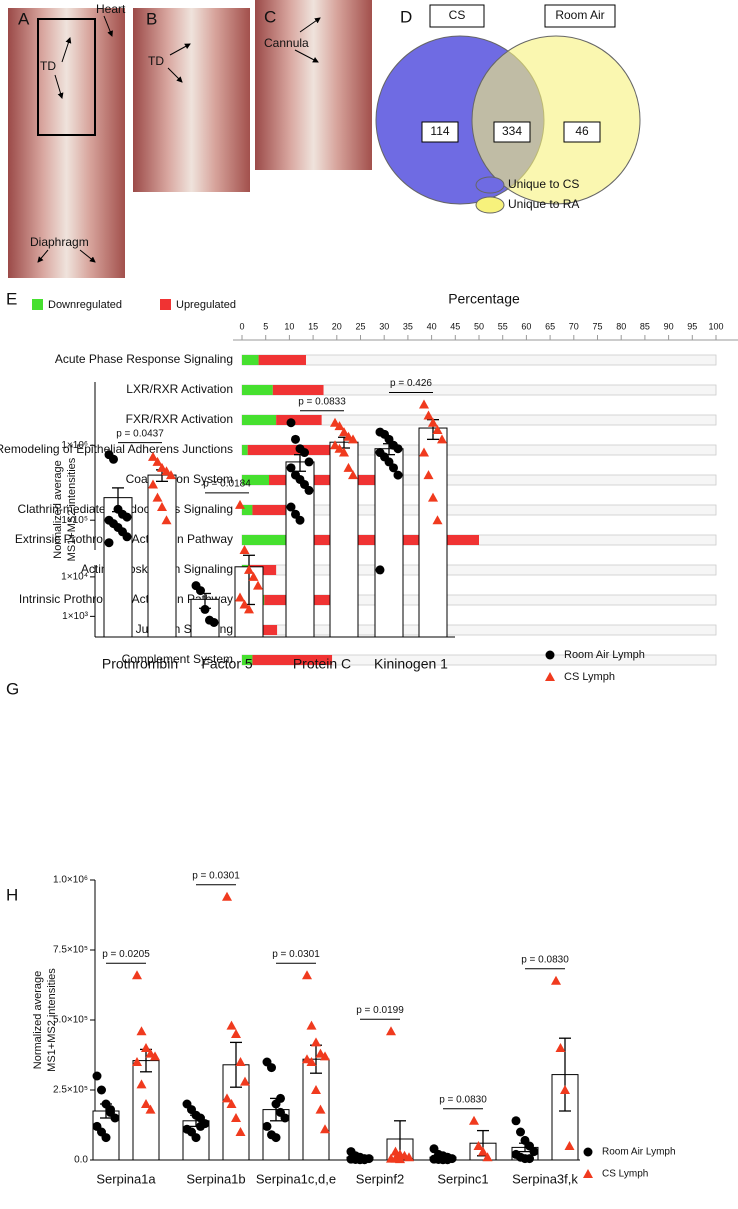 The width and height of the screenshot is (738, 1209). I want to click on x-tick-label: Serpina1a, so click(126, 1178).